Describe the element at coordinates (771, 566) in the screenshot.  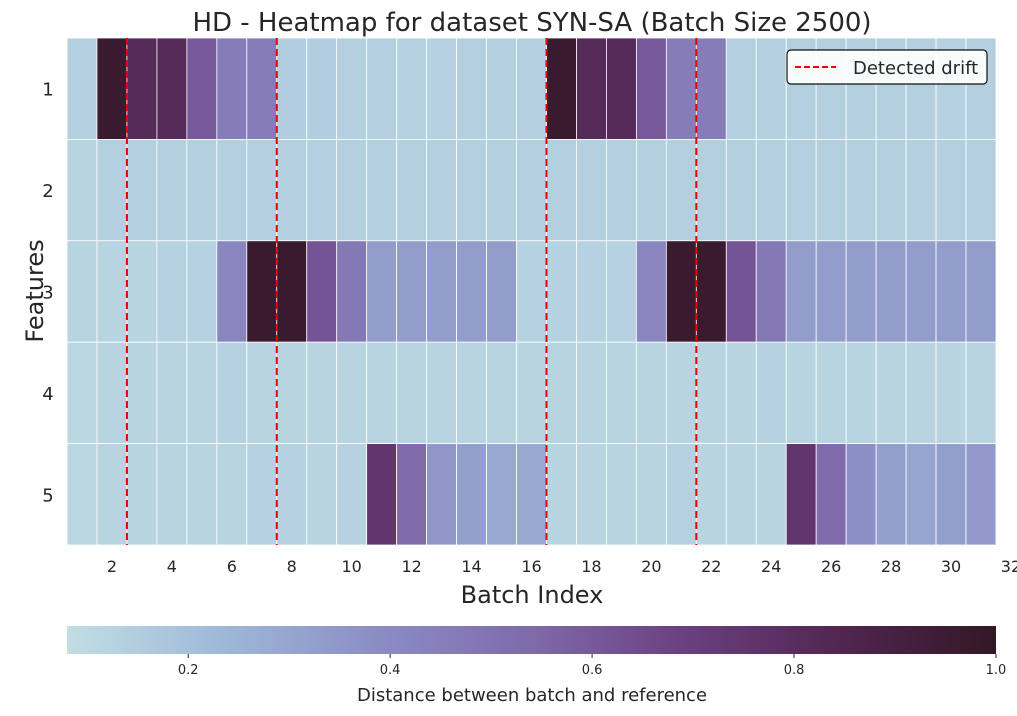
I see `x-tick-label: 24` at that location.